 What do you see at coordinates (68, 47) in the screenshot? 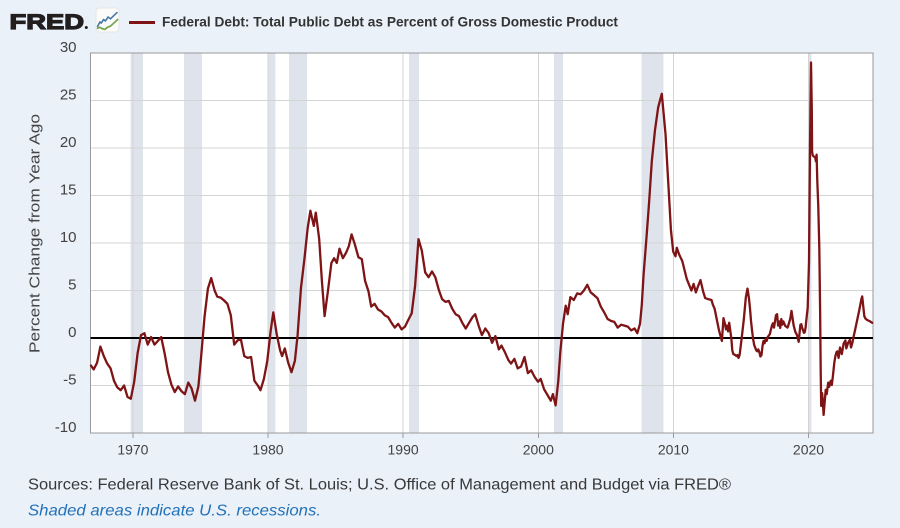
I see `svg-text: 30` at bounding box center [68, 47].